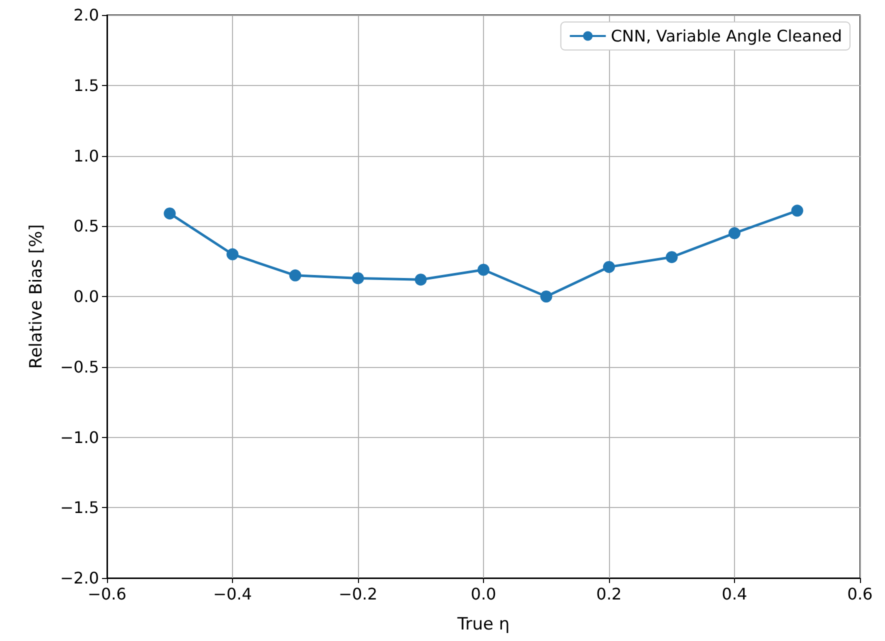 The image size is (885, 641). I want to click on x-axis-title: True η, so click(483, 624).